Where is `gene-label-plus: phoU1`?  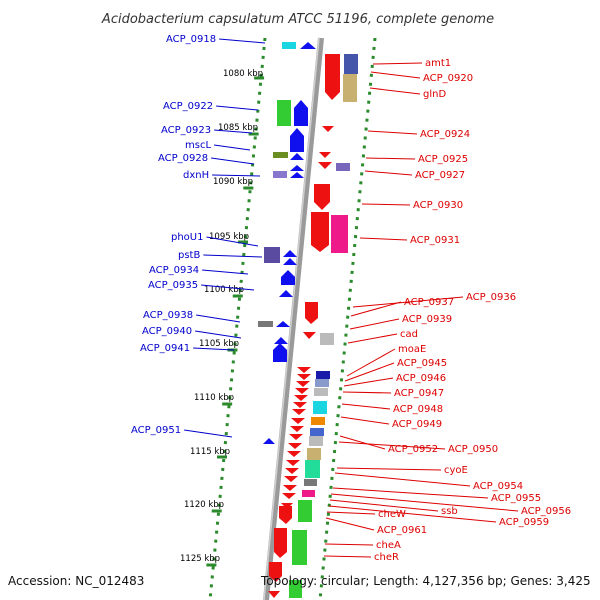 gene-label-plus: phoU1 is located at coordinates (187, 237).